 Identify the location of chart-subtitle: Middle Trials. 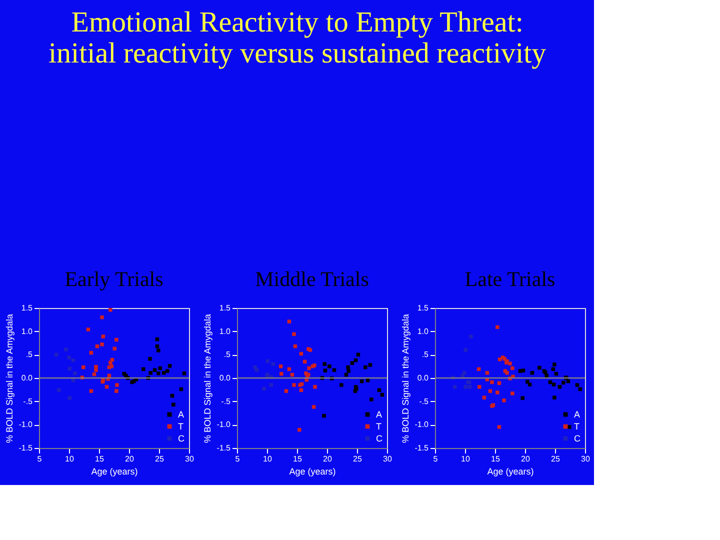
(312, 279).